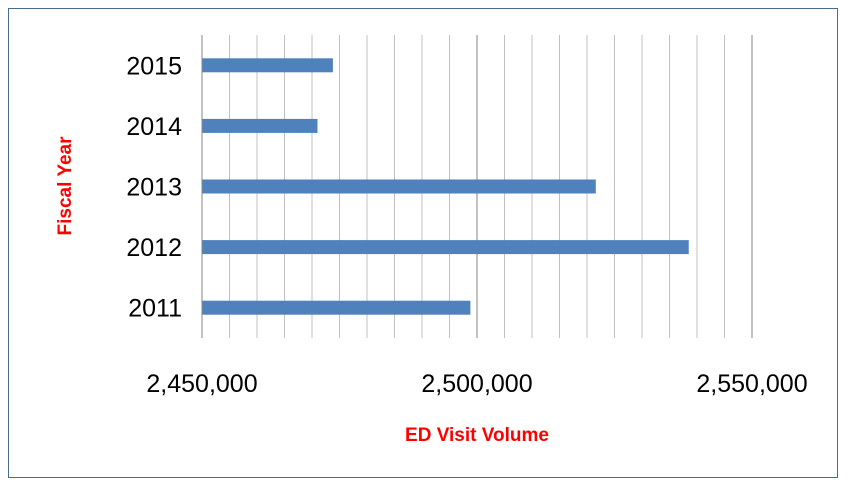  I want to click on x-tick-label: 2,450,000, so click(201, 384).